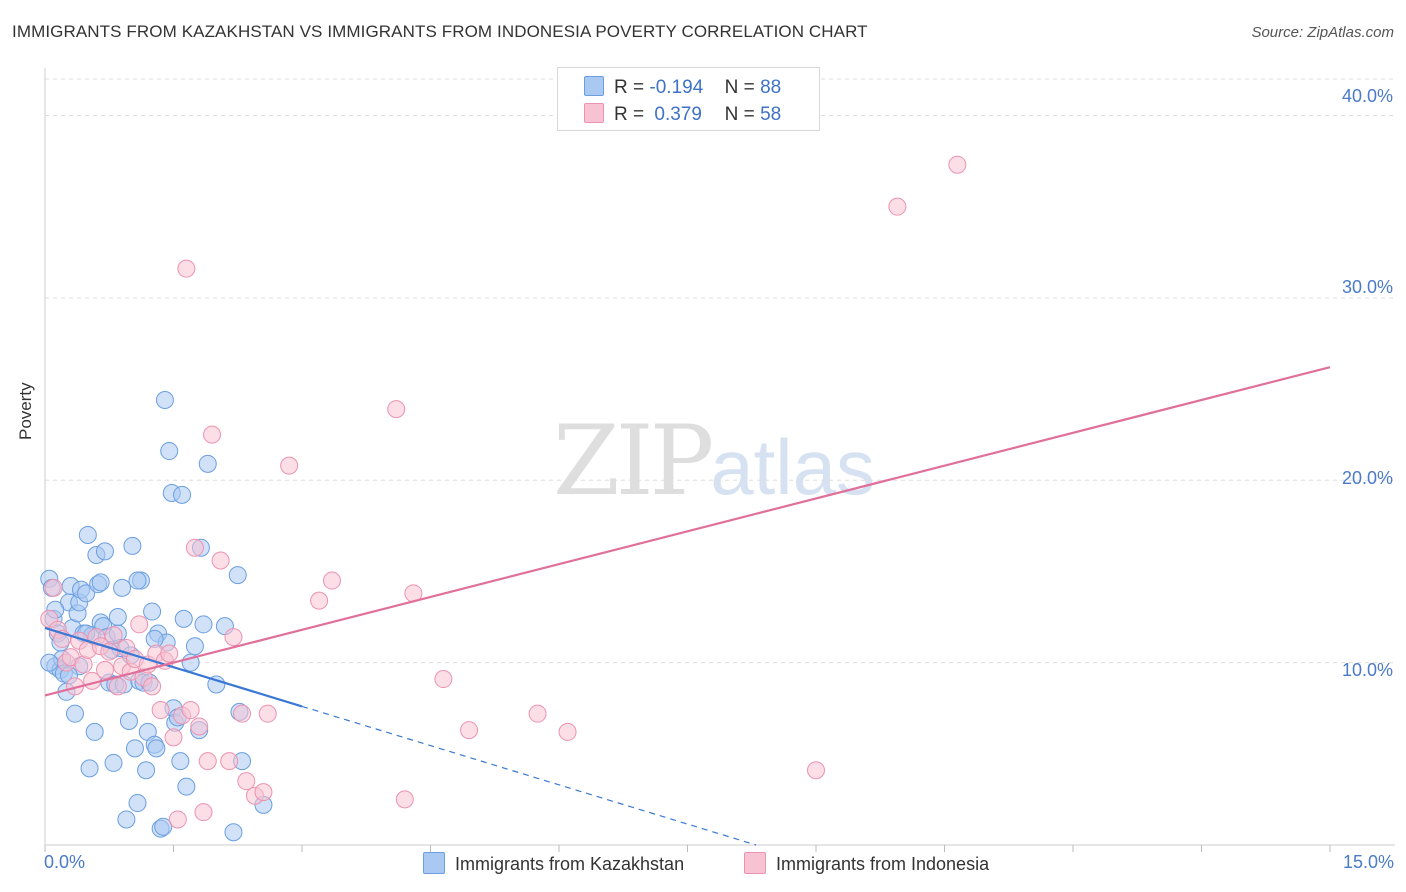 Image resolution: width=1406 pixels, height=892 pixels. What do you see at coordinates (1367, 478) in the screenshot?
I see `y-tick-label-20: 20.0%` at bounding box center [1367, 478].